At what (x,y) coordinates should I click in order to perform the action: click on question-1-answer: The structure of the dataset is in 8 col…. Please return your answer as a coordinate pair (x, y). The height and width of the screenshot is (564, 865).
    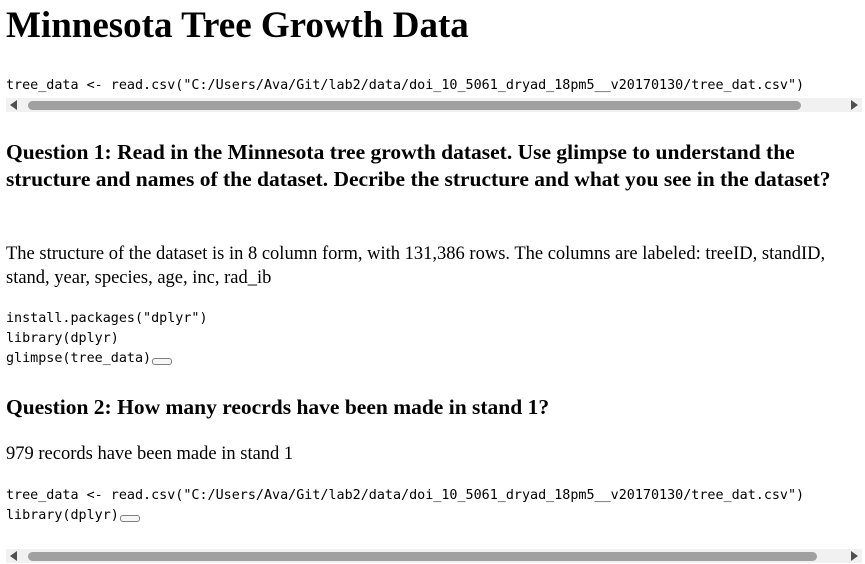
    Looking at the image, I should click on (416, 266).